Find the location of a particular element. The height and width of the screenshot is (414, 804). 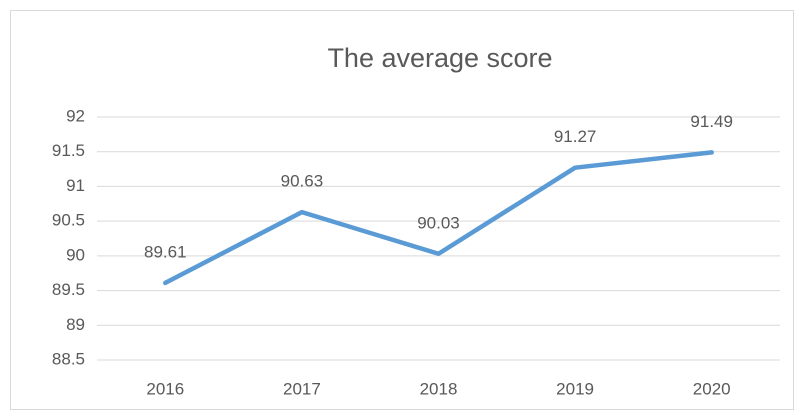

x-tick-label: 2018 is located at coordinates (439, 388).